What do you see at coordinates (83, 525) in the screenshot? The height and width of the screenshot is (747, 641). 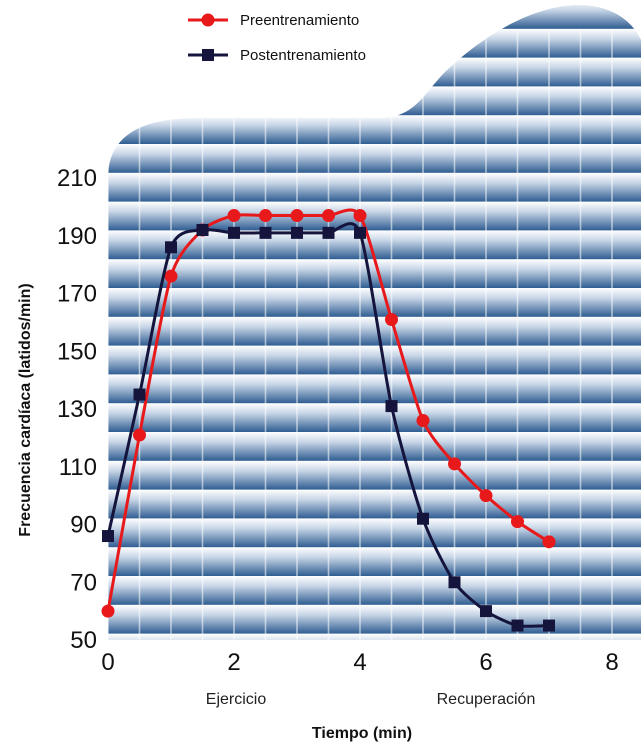 I see `y-tick-label: 90` at bounding box center [83, 525].